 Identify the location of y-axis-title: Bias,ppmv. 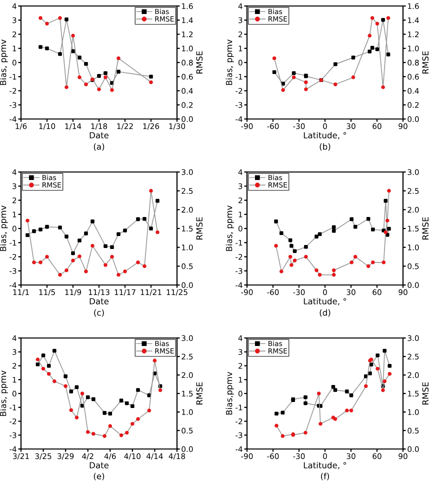
(230, 393).